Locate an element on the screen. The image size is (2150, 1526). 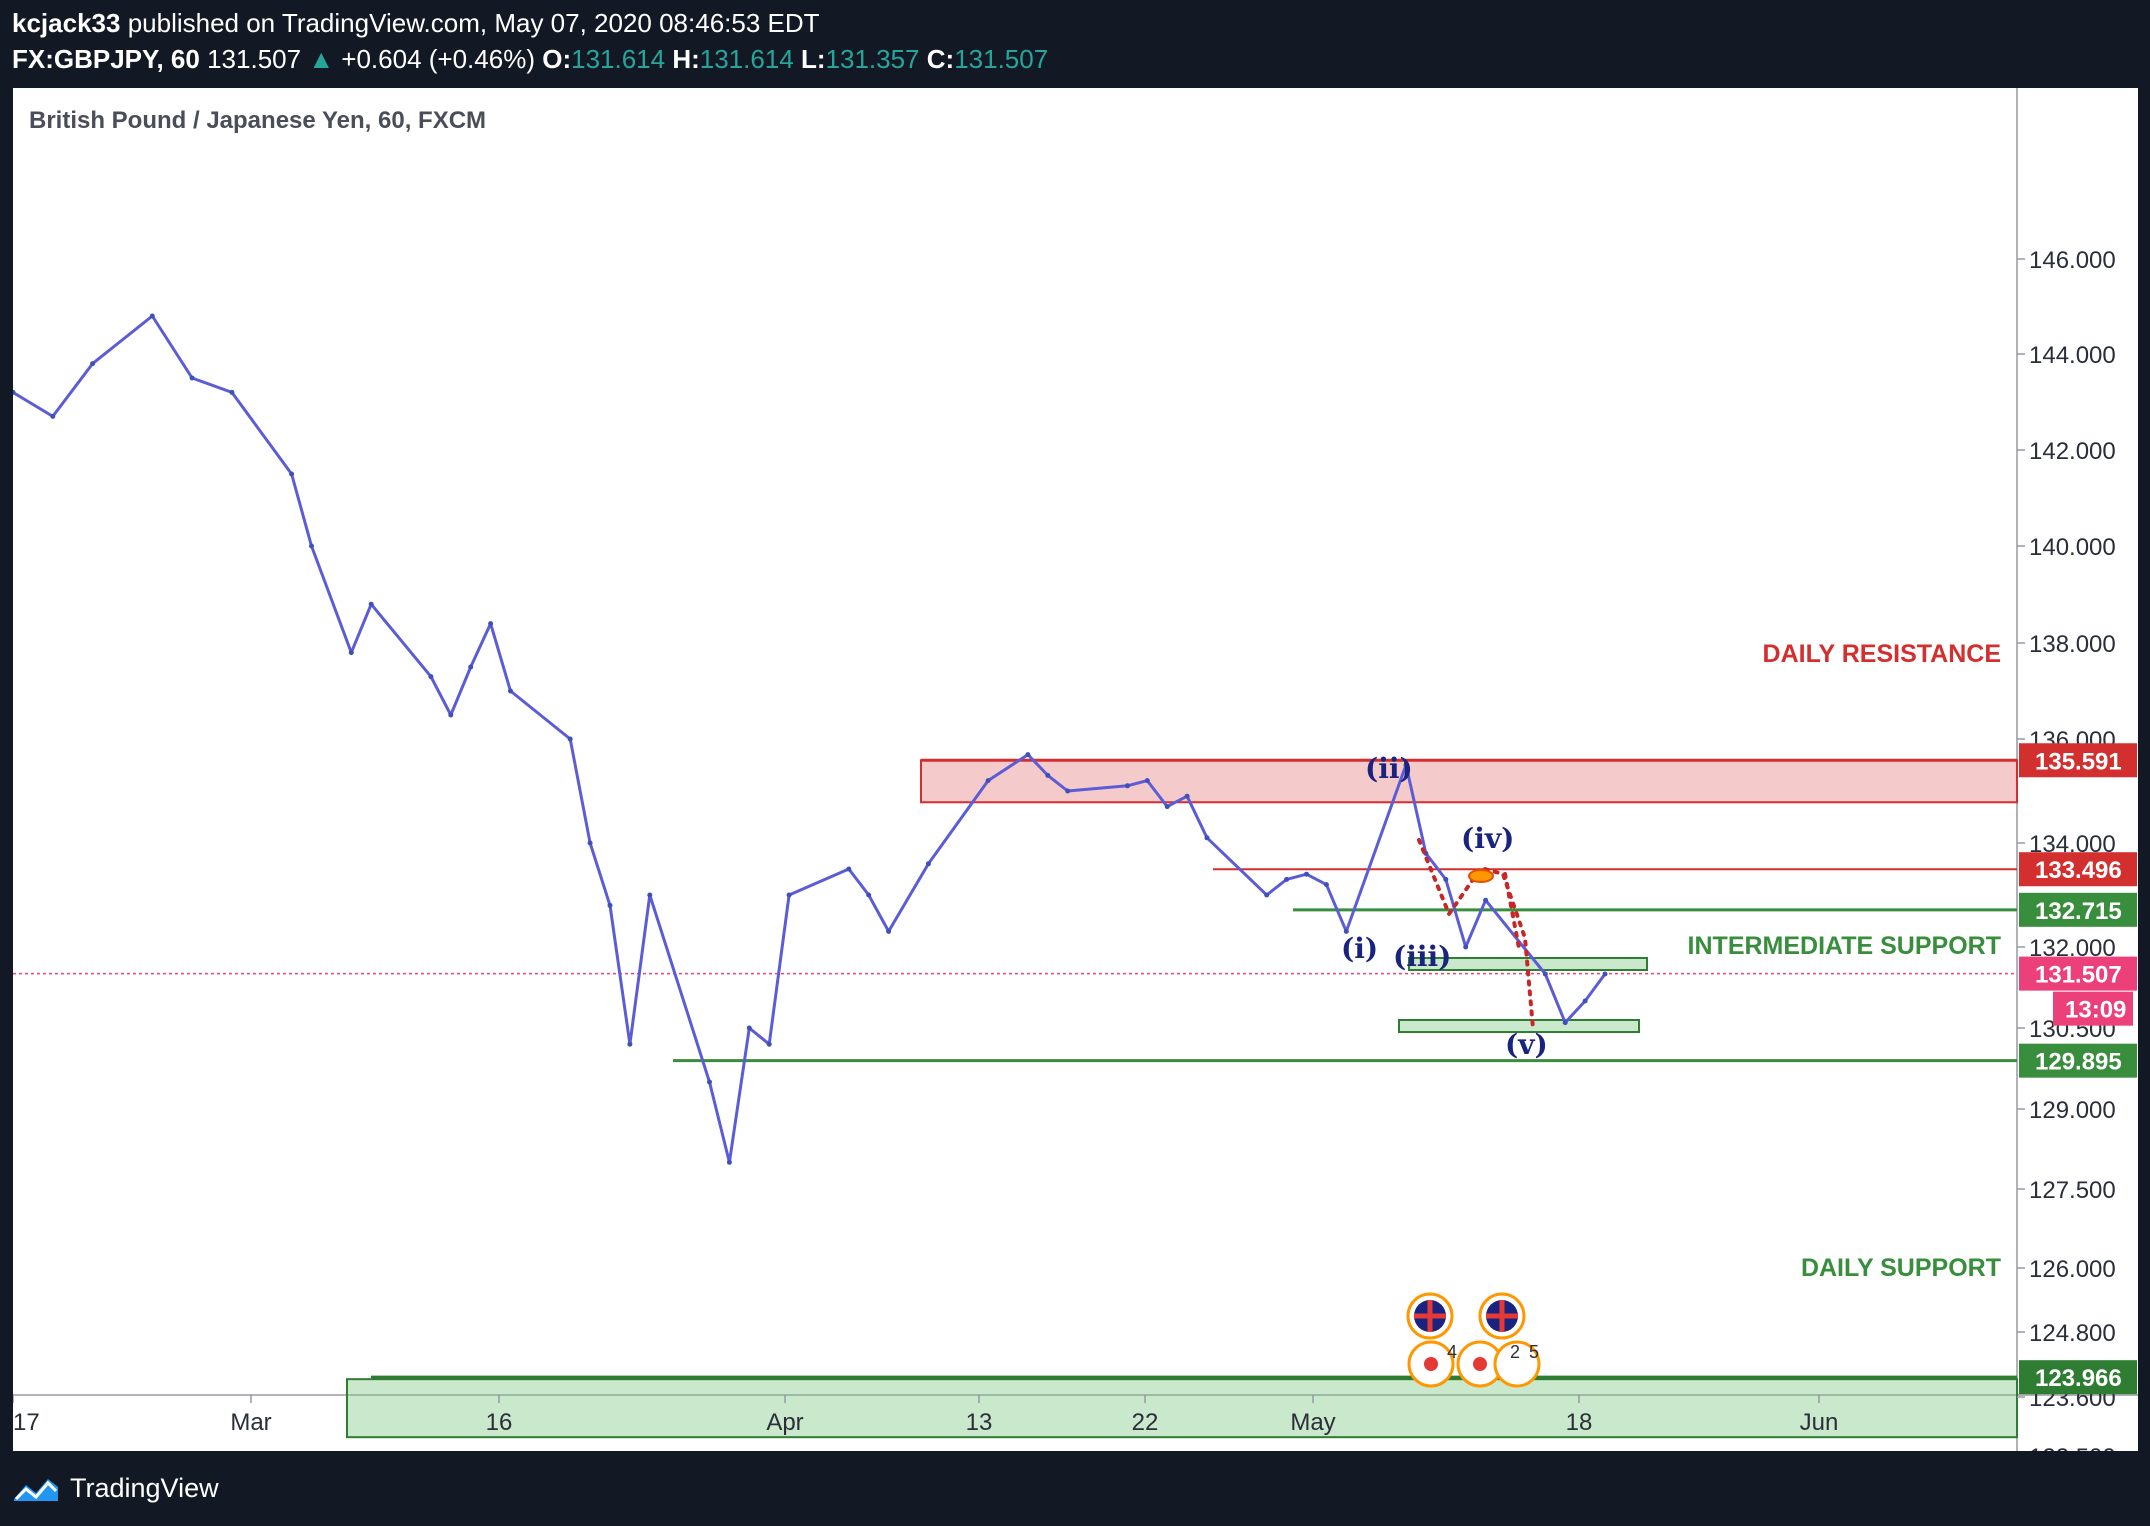
event-count-label: 2 is located at coordinates (1515, 1352).